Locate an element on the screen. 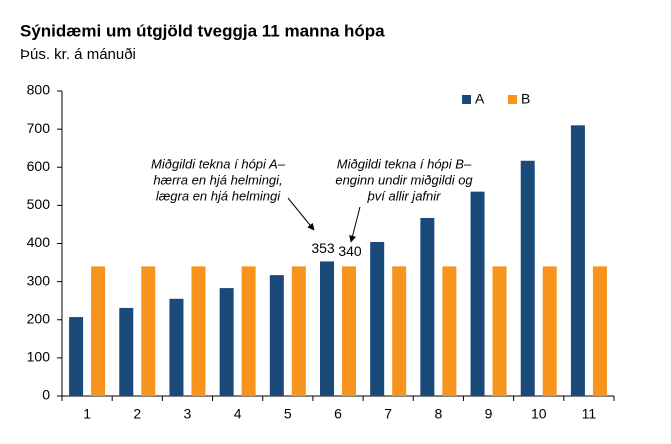 The height and width of the screenshot is (444, 671). chart-subtitle: Þús. kr. á mánuði is located at coordinates (78, 54).